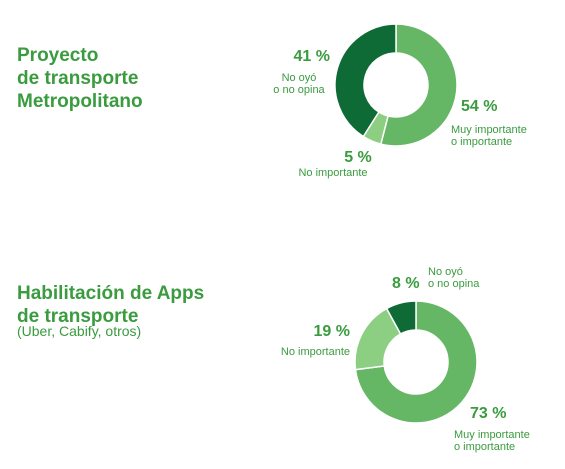  Describe the element at coordinates (80, 101) in the screenshot. I see `chart1-title-line: Metropolitano` at that location.